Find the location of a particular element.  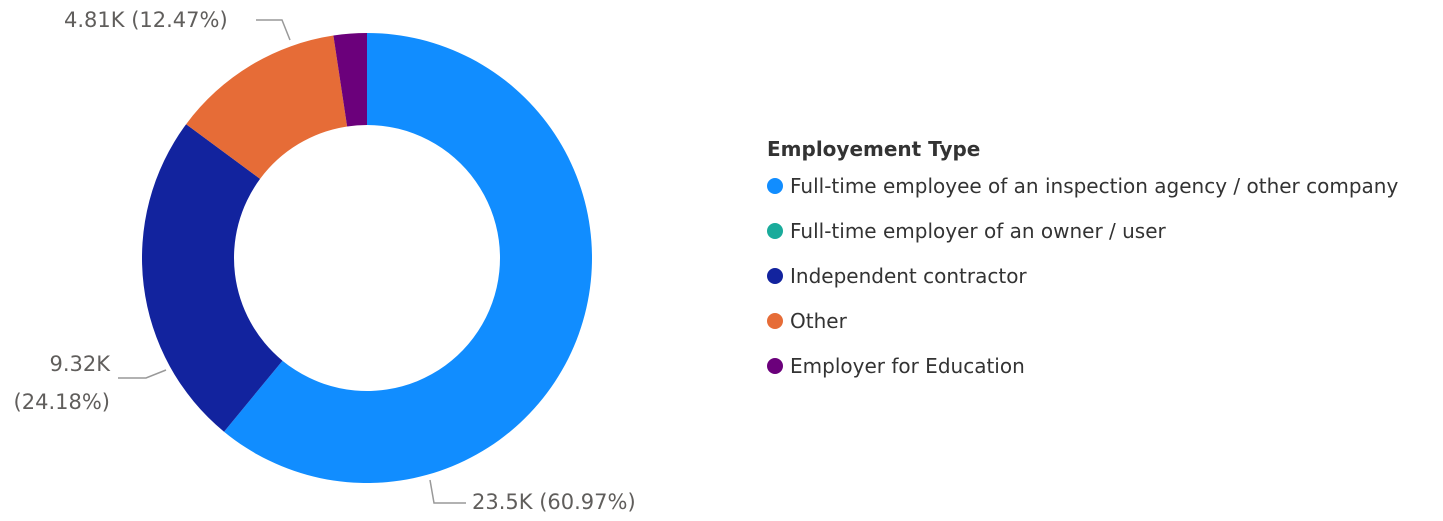

legend-label: Employer for Education is located at coordinates (907, 366).